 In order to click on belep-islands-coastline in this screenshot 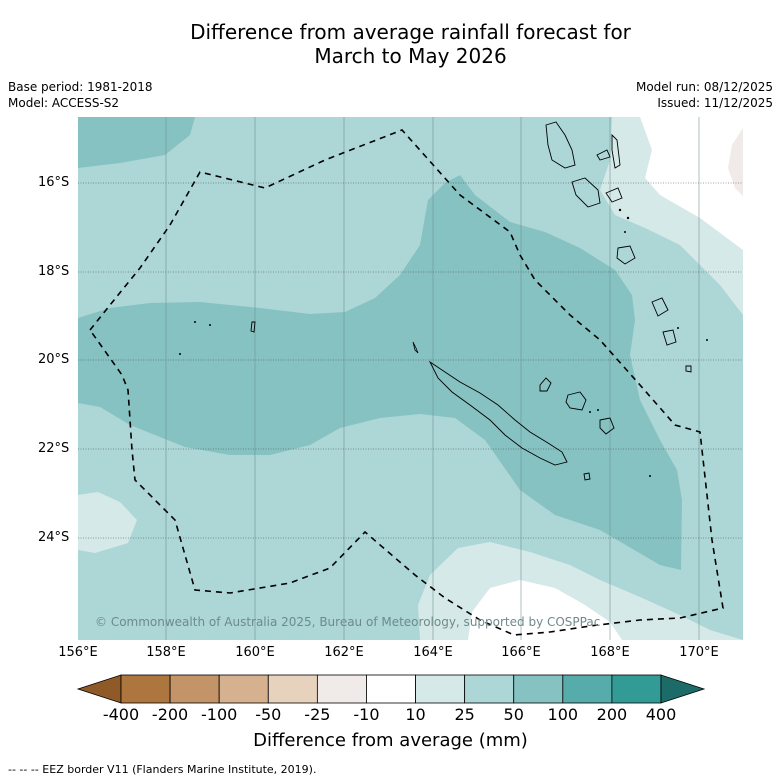, I will do `click(415, 347)`.